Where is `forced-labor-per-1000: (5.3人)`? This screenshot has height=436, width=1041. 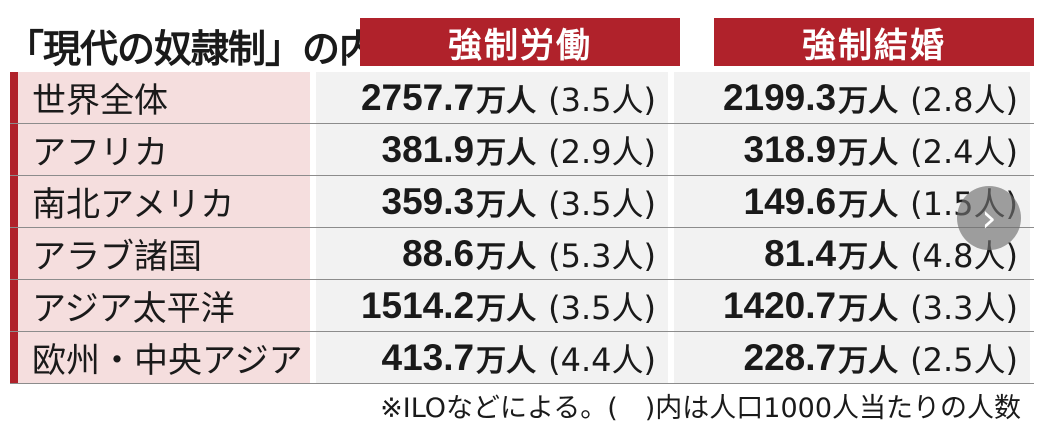
forced-labor-per-1000: (5.3人) is located at coordinates (602, 255).